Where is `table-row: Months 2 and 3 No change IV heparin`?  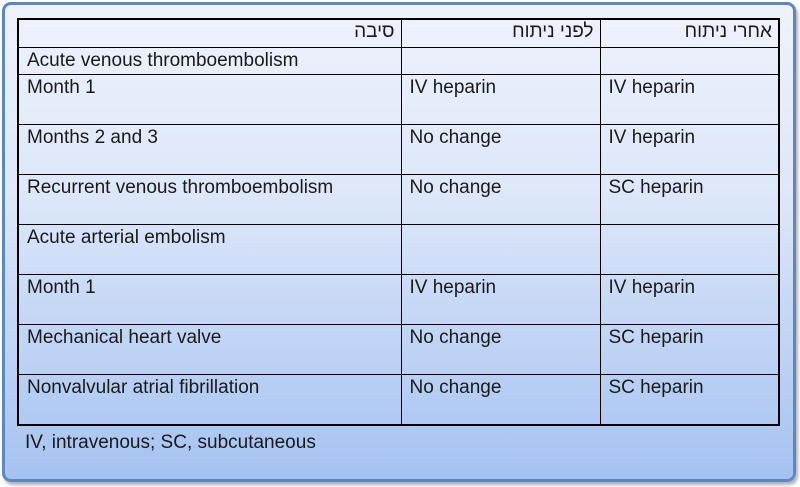 table-row: Months 2 and 3 No change IV heparin is located at coordinates (398, 149).